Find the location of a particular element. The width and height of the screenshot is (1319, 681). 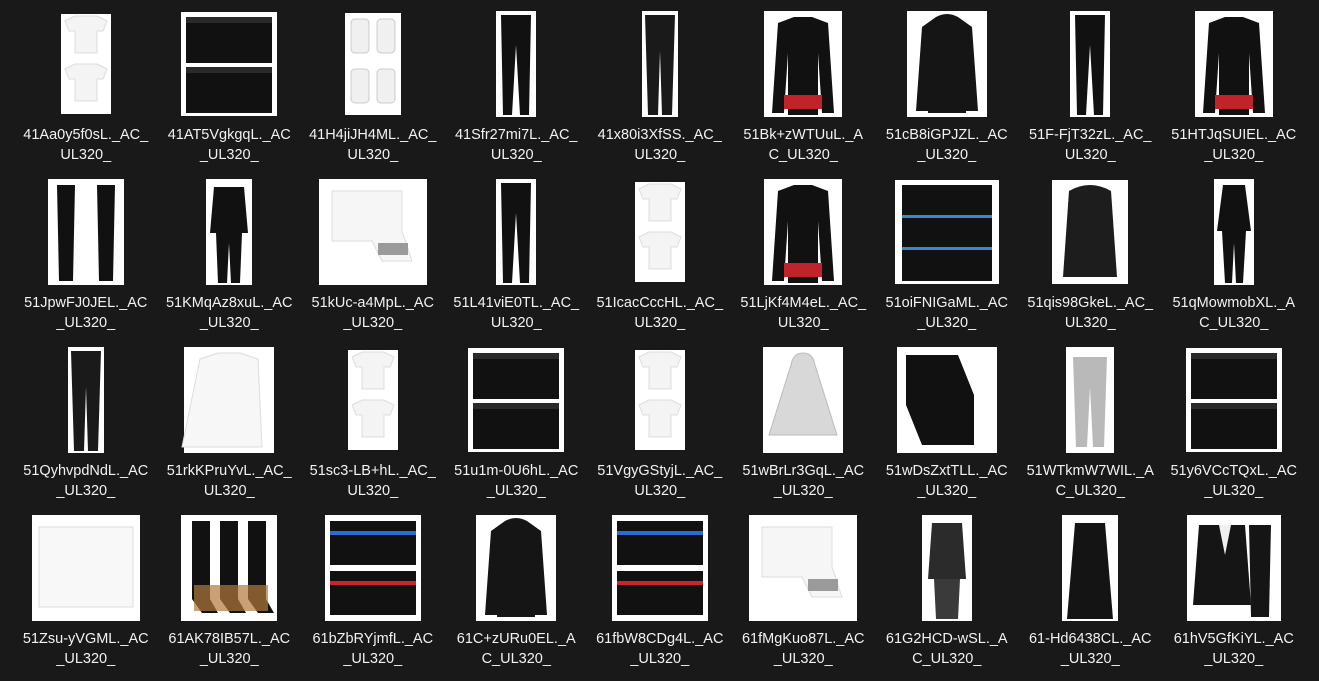

file-item: 61bZbRYjmfL._AC_UL320_ is located at coordinates (373, 594).